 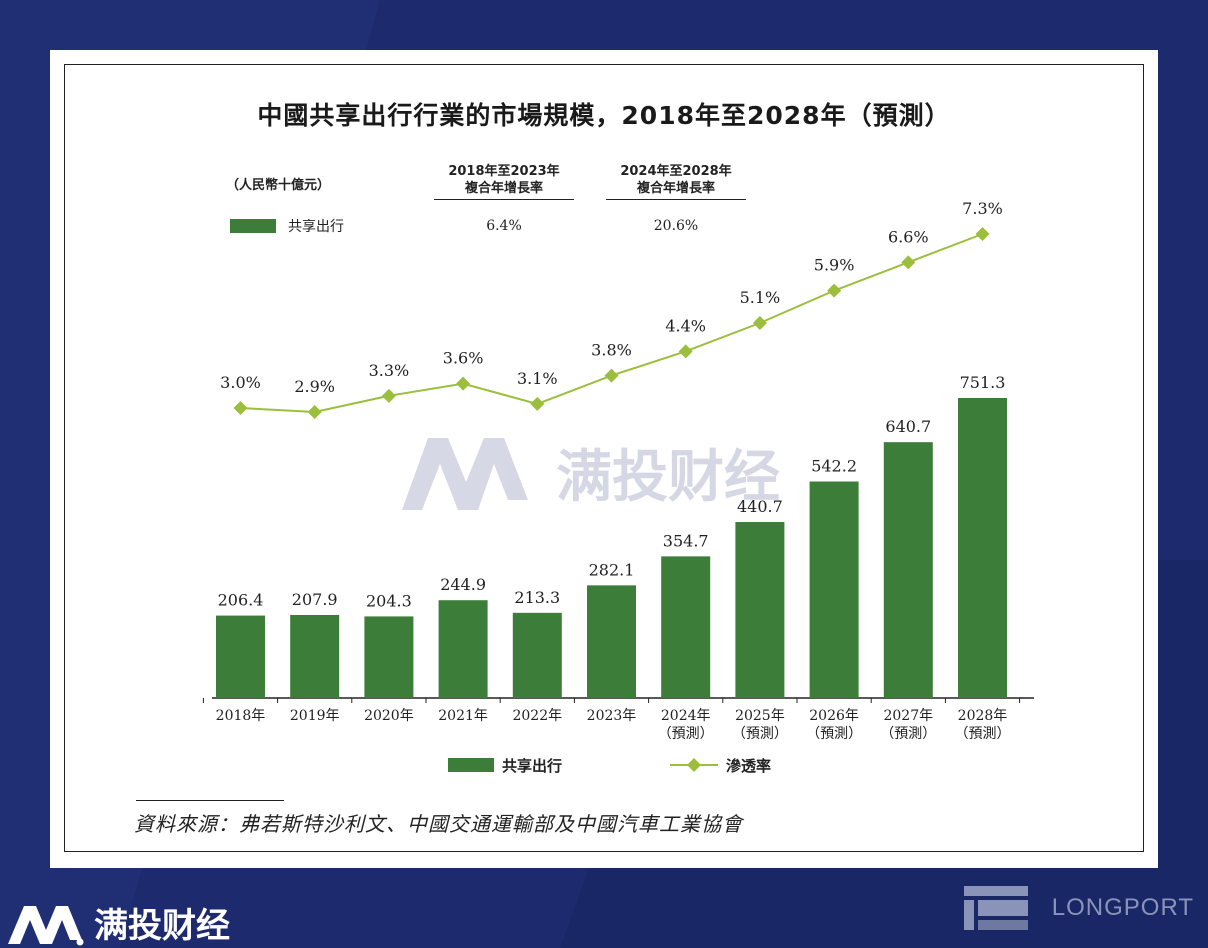 What do you see at coordinates (748, 766) in the screenshot?
I see `legend-label: 滲透率` at bounding box center [748, 766].